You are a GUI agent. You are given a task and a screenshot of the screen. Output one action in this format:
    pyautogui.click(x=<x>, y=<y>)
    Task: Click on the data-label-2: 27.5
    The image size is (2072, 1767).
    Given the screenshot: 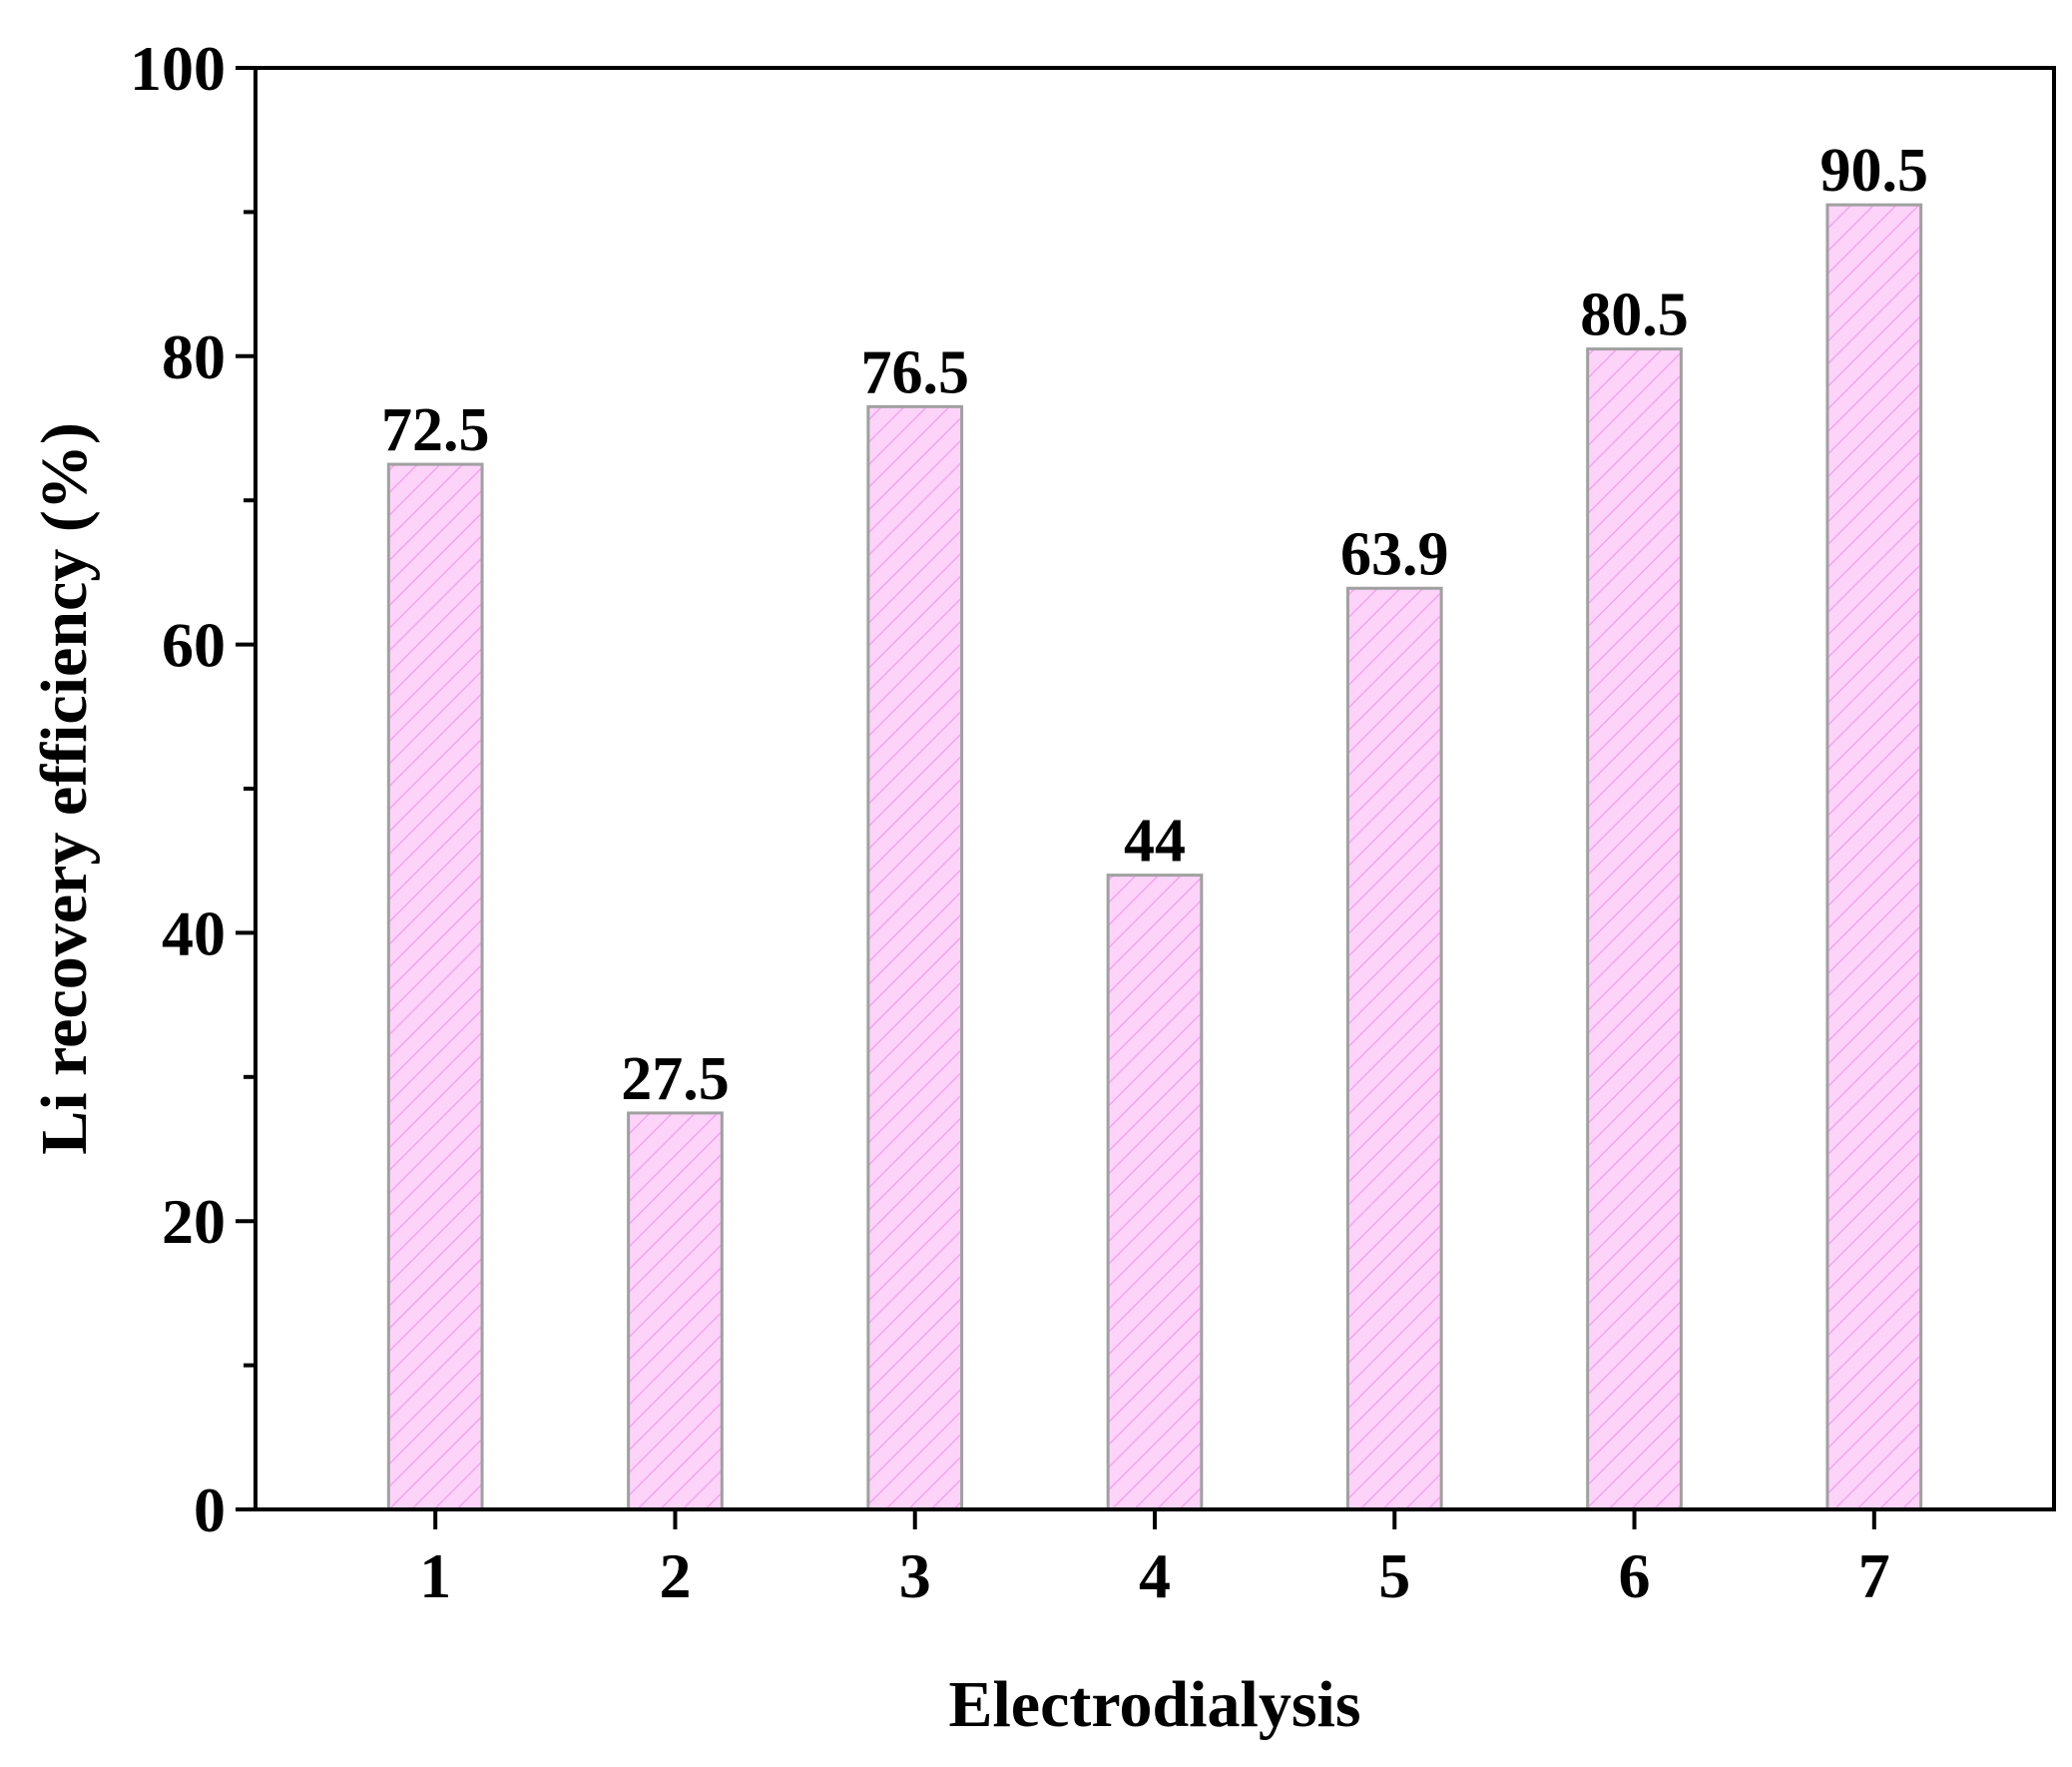 What is the action you would take?
    pyautogui.click(x=676, y=1079)
    